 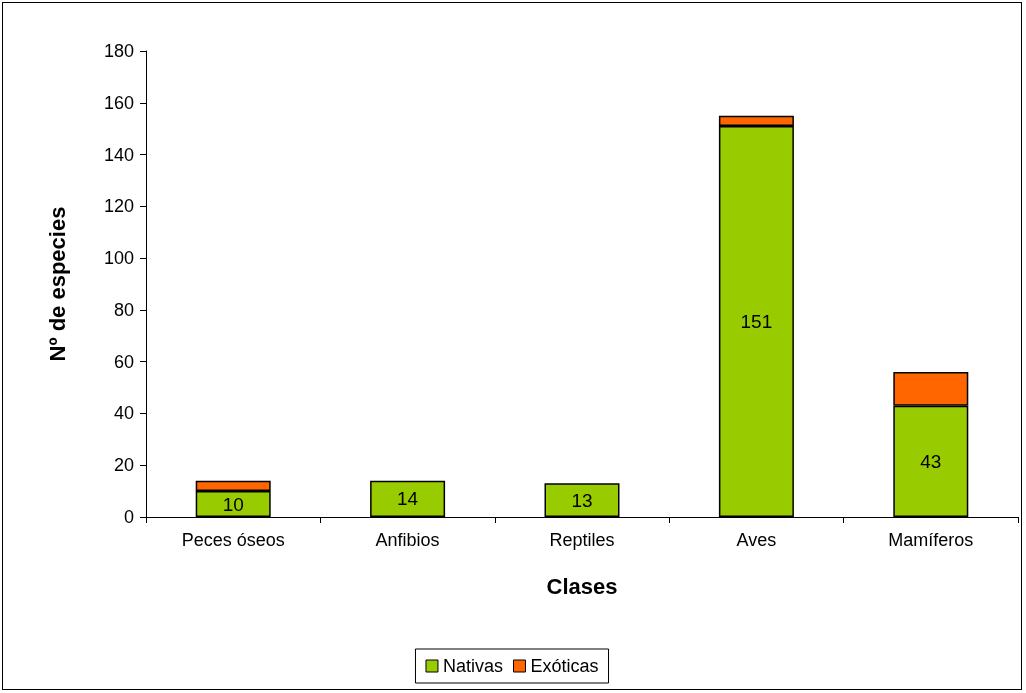 What do you see at coordinates (123, 465) in the screenshot?
I see `y-tick-label: 20` at bounding box center [123, 465].